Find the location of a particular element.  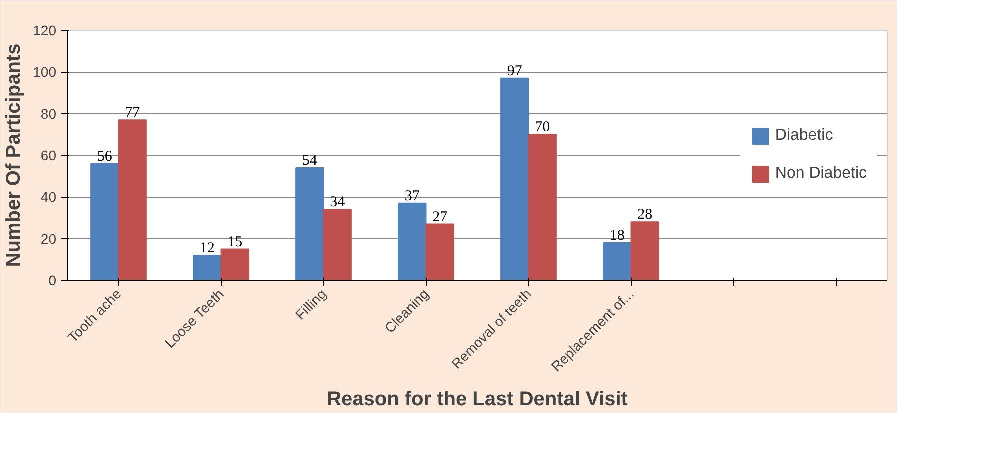

y-tick-label: 120 is located at coordinates (45, 30).